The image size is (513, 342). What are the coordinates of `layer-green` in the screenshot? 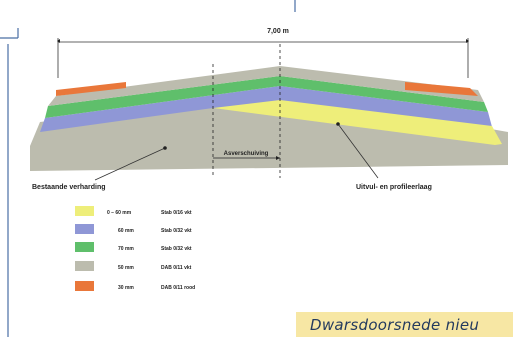 It's located at (266, 97).